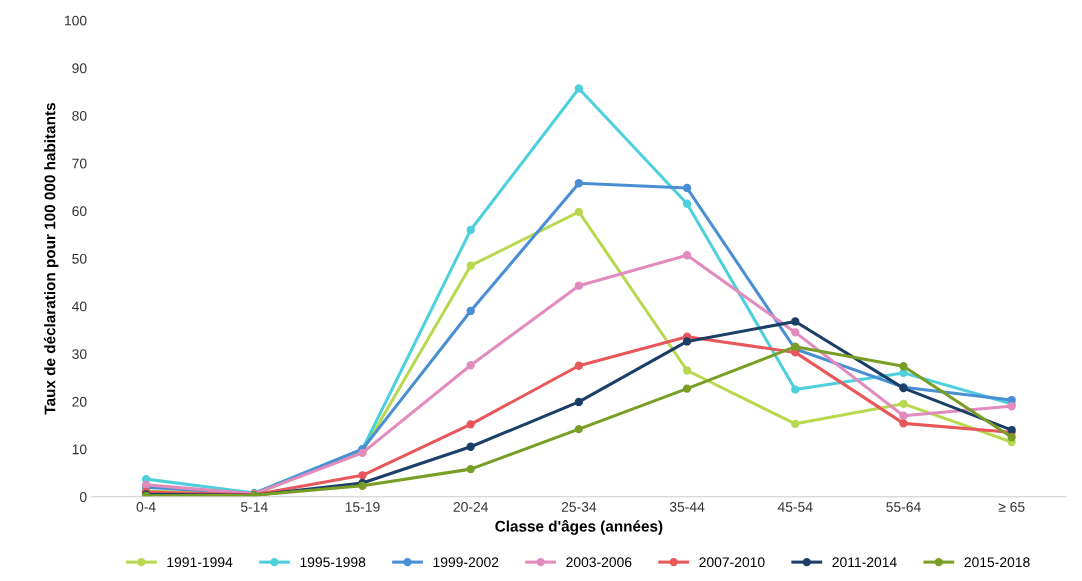 The width and height of the screenshot is (1082, 581). I want to click on legend-label: 2007-2010, so click(732, 562).